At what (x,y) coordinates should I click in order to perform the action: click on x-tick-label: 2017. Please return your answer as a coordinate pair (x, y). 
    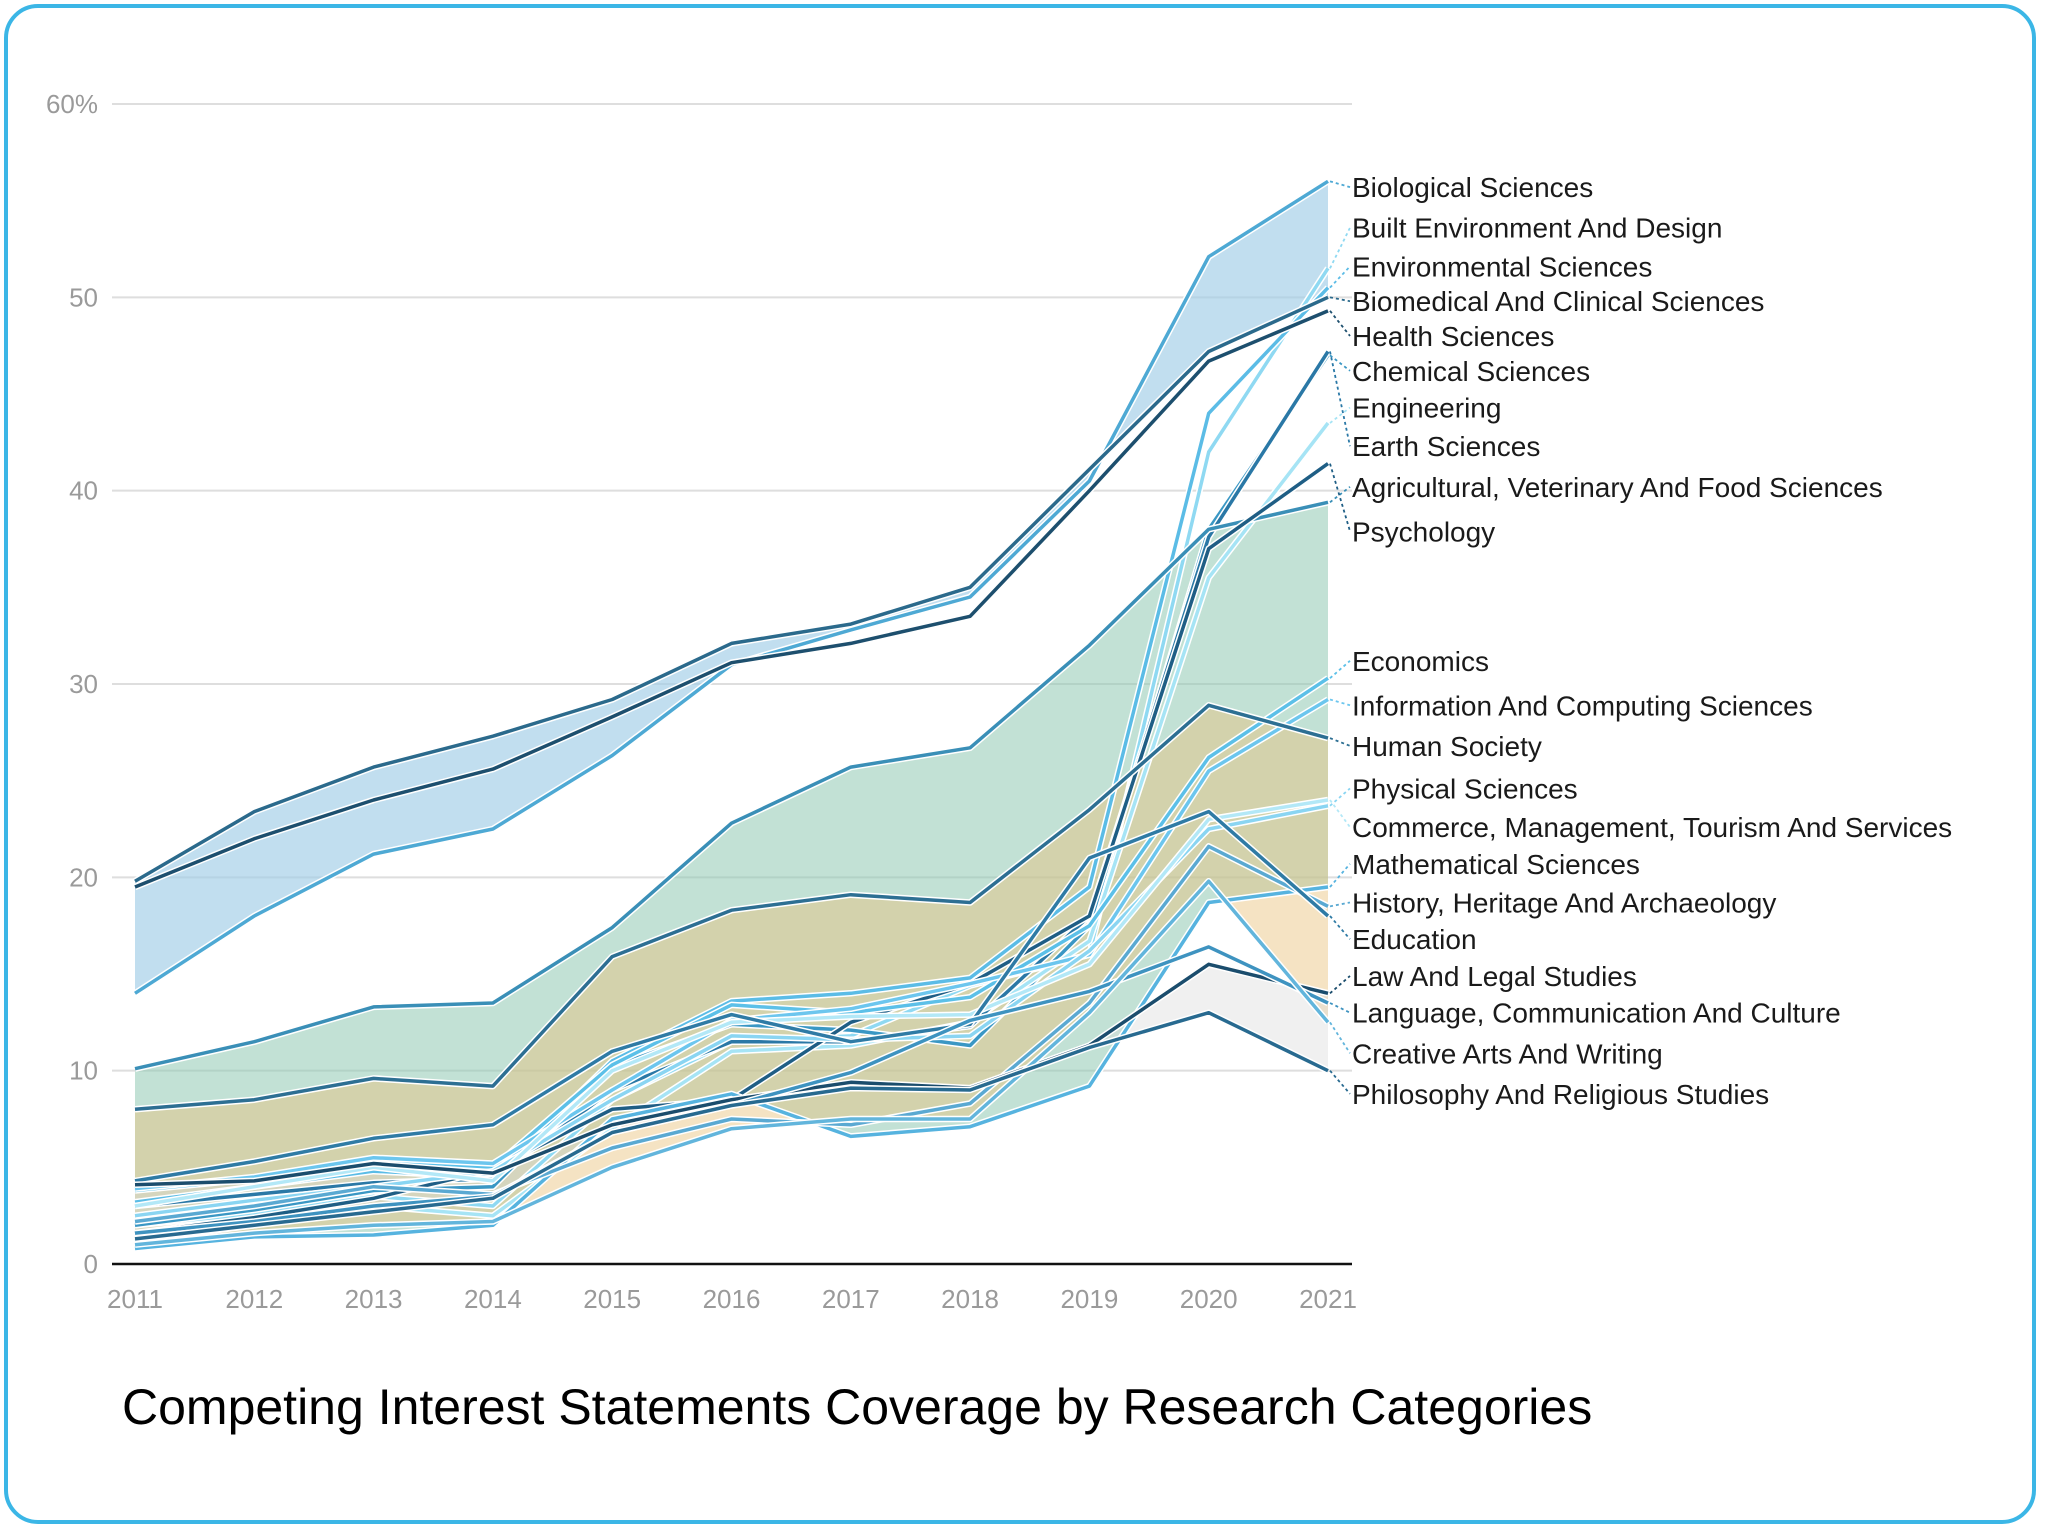
    Looking at the image, I should click on (851, 1299).